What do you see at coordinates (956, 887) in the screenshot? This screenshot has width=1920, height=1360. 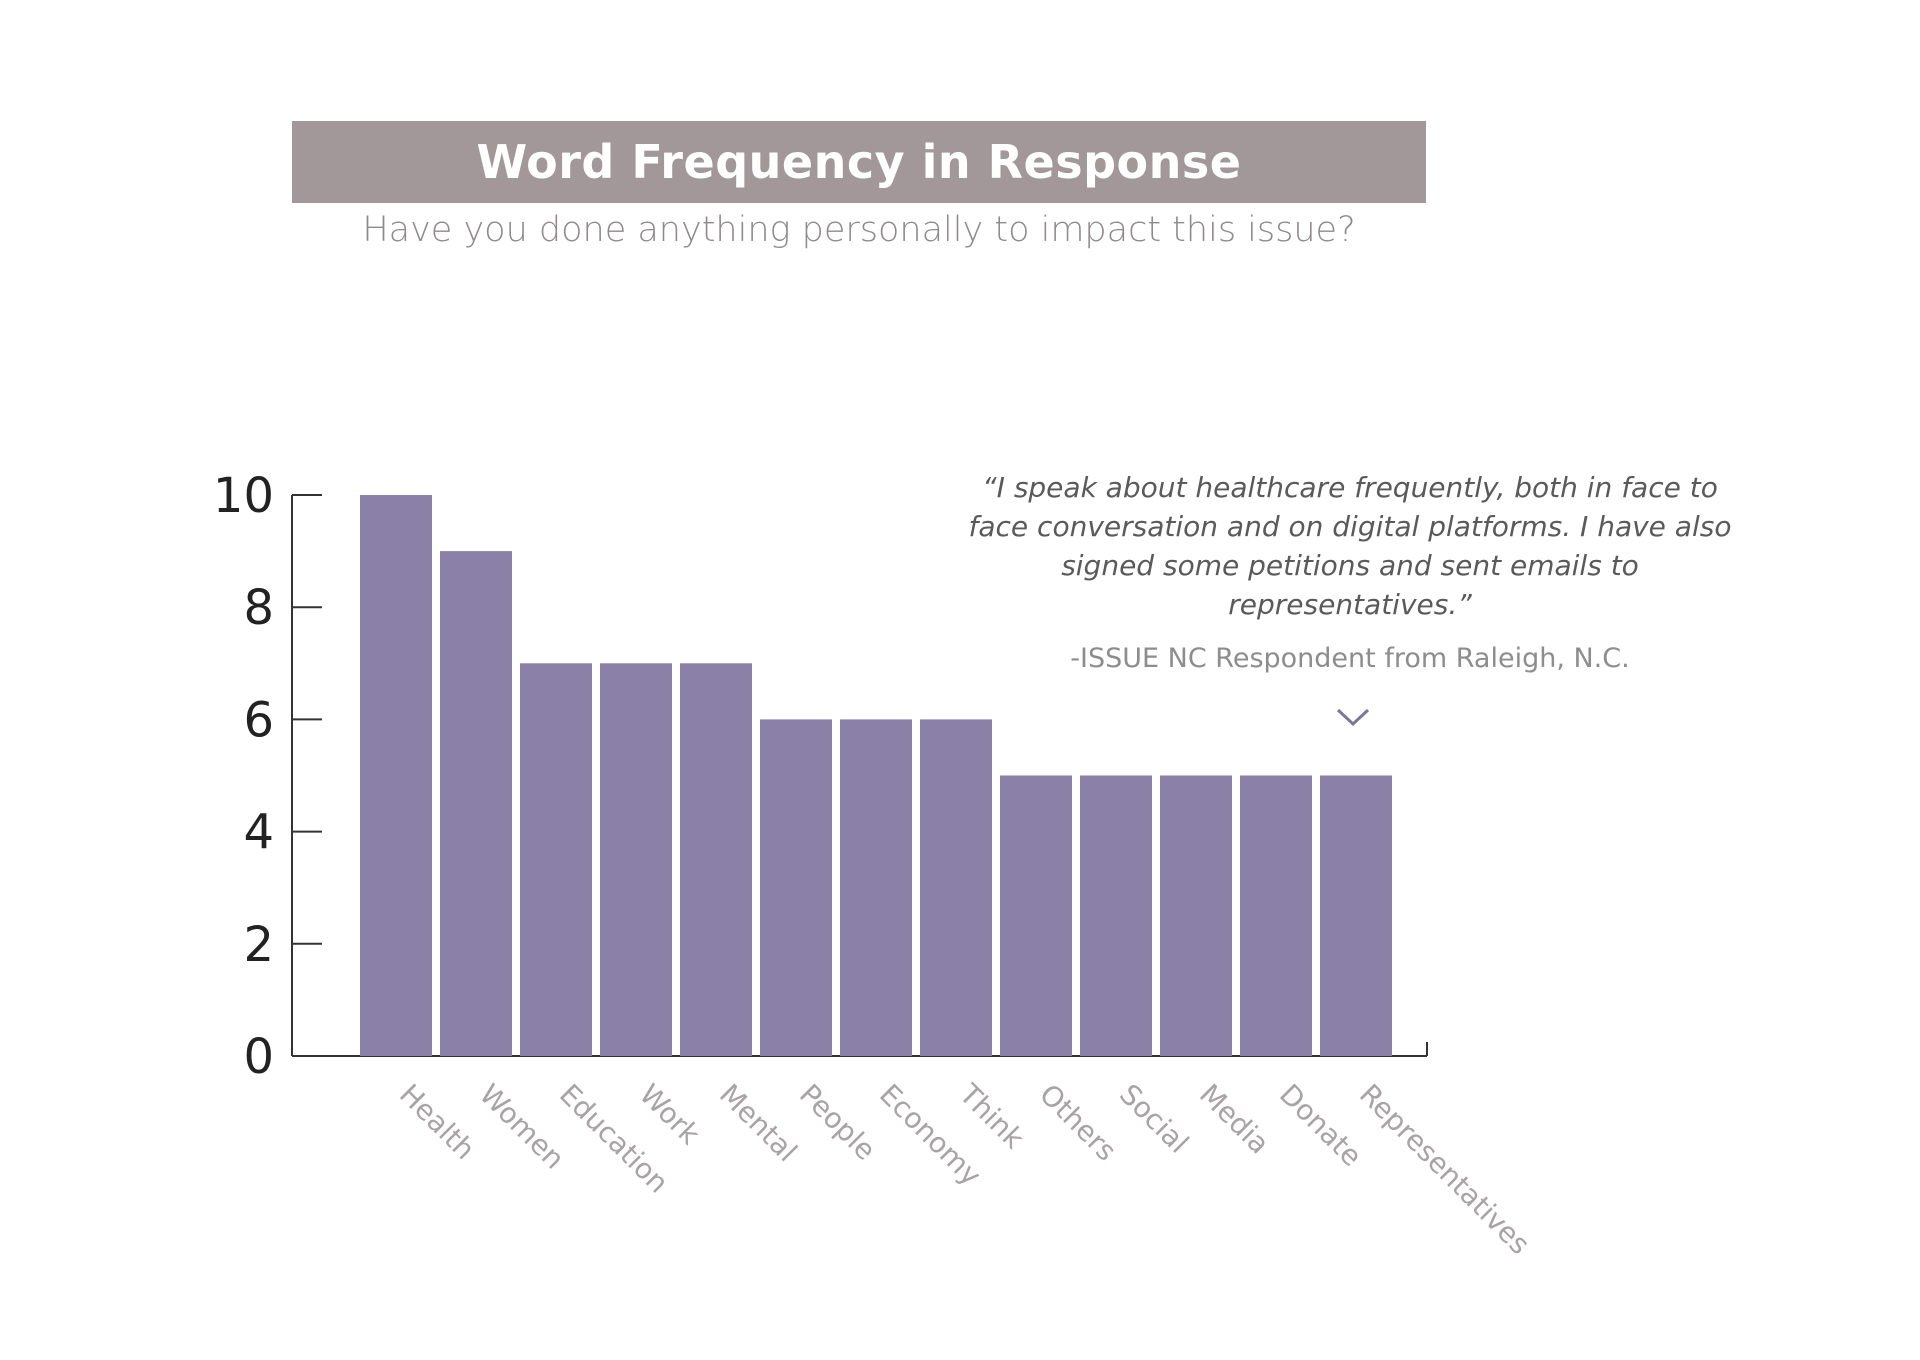 I see `bar-think` at bounding box center [956, 887].